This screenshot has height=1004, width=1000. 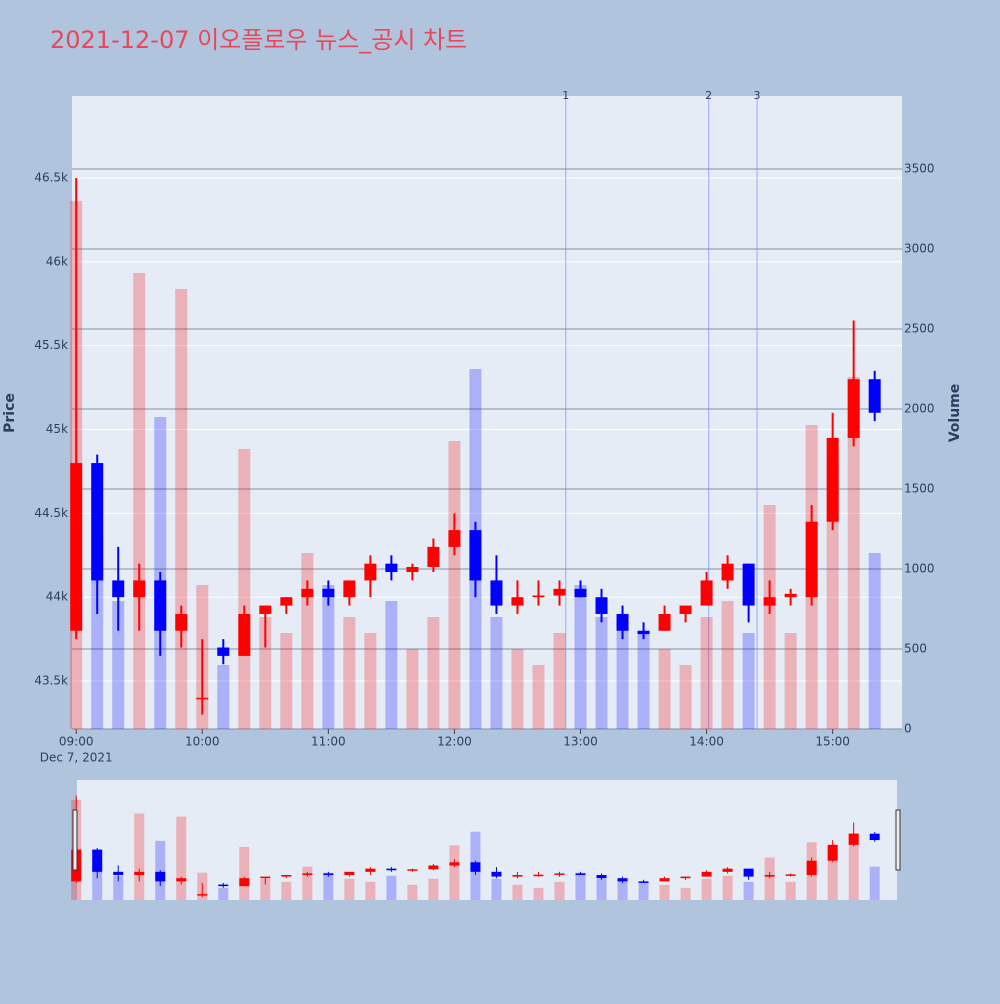 I want to click on annotation-label: 1, so click(x=565, y=95).